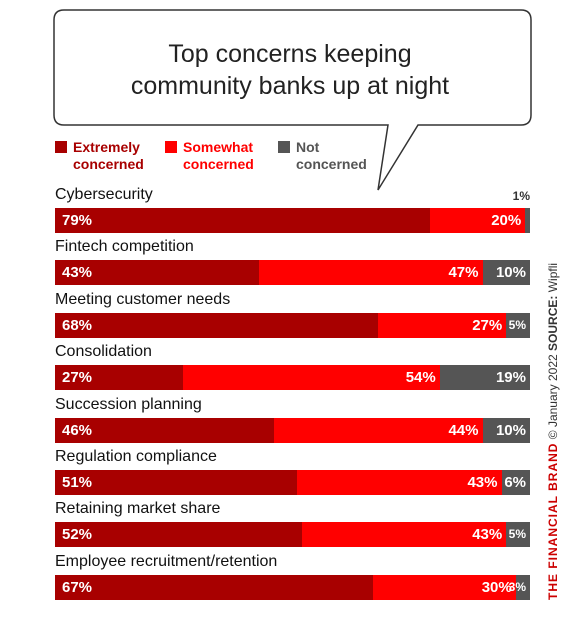  Describe the element at coordinates (108, 164) in the screenshot. I see `legend-label-extremely-2: concerned` at that location.